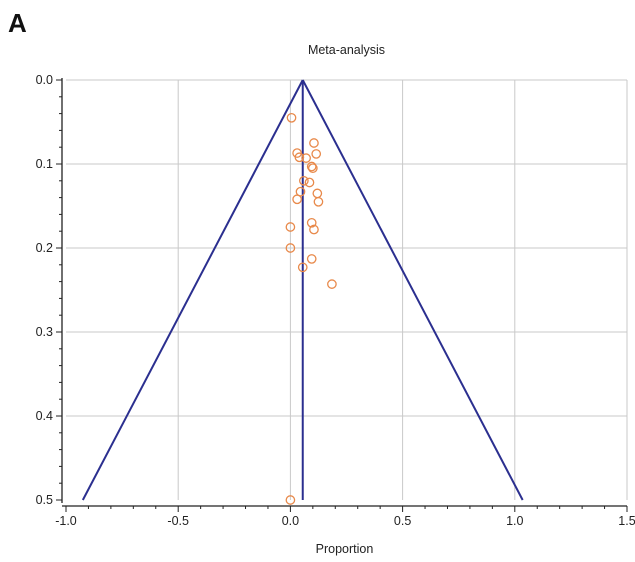  What do you see at coordinates (514, 521) in the screenshot?
I see `x-tick-label: 1.0` at bounding box center [514, 521].